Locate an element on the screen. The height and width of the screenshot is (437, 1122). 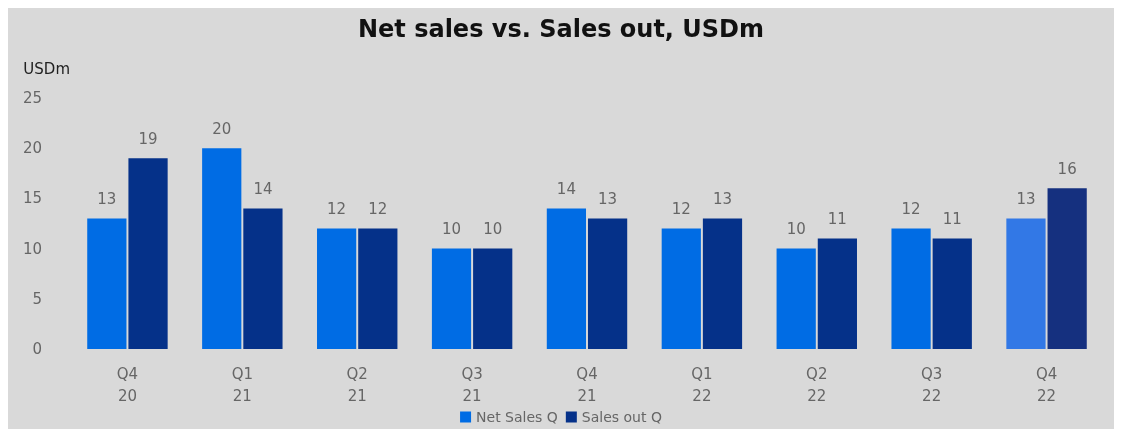
x-tick-label: Q3 22 is located at coordinates (931, 385).